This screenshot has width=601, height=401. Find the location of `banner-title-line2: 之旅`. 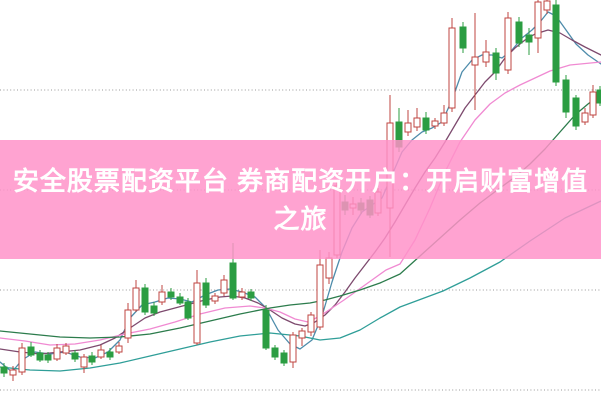

banner-title-line2: 之旅 is located at coordinates (300, 218).